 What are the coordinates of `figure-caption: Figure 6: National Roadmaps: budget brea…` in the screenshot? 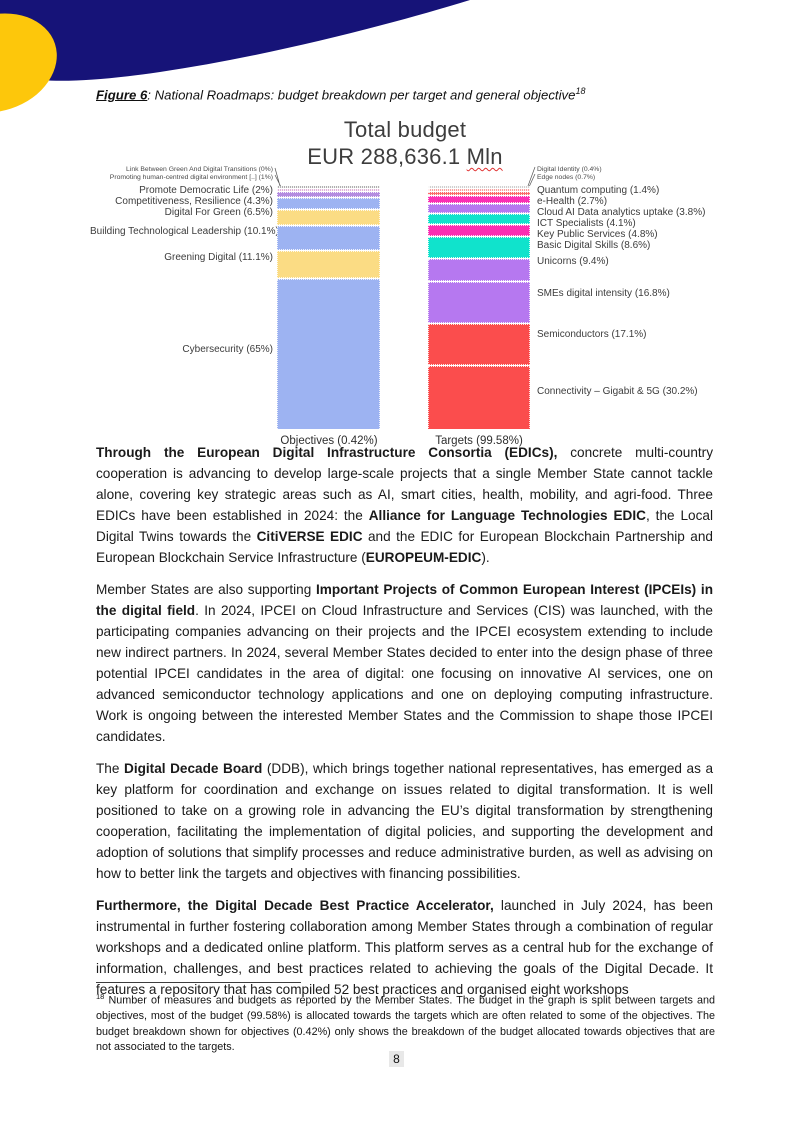 It's located at (406, 94).